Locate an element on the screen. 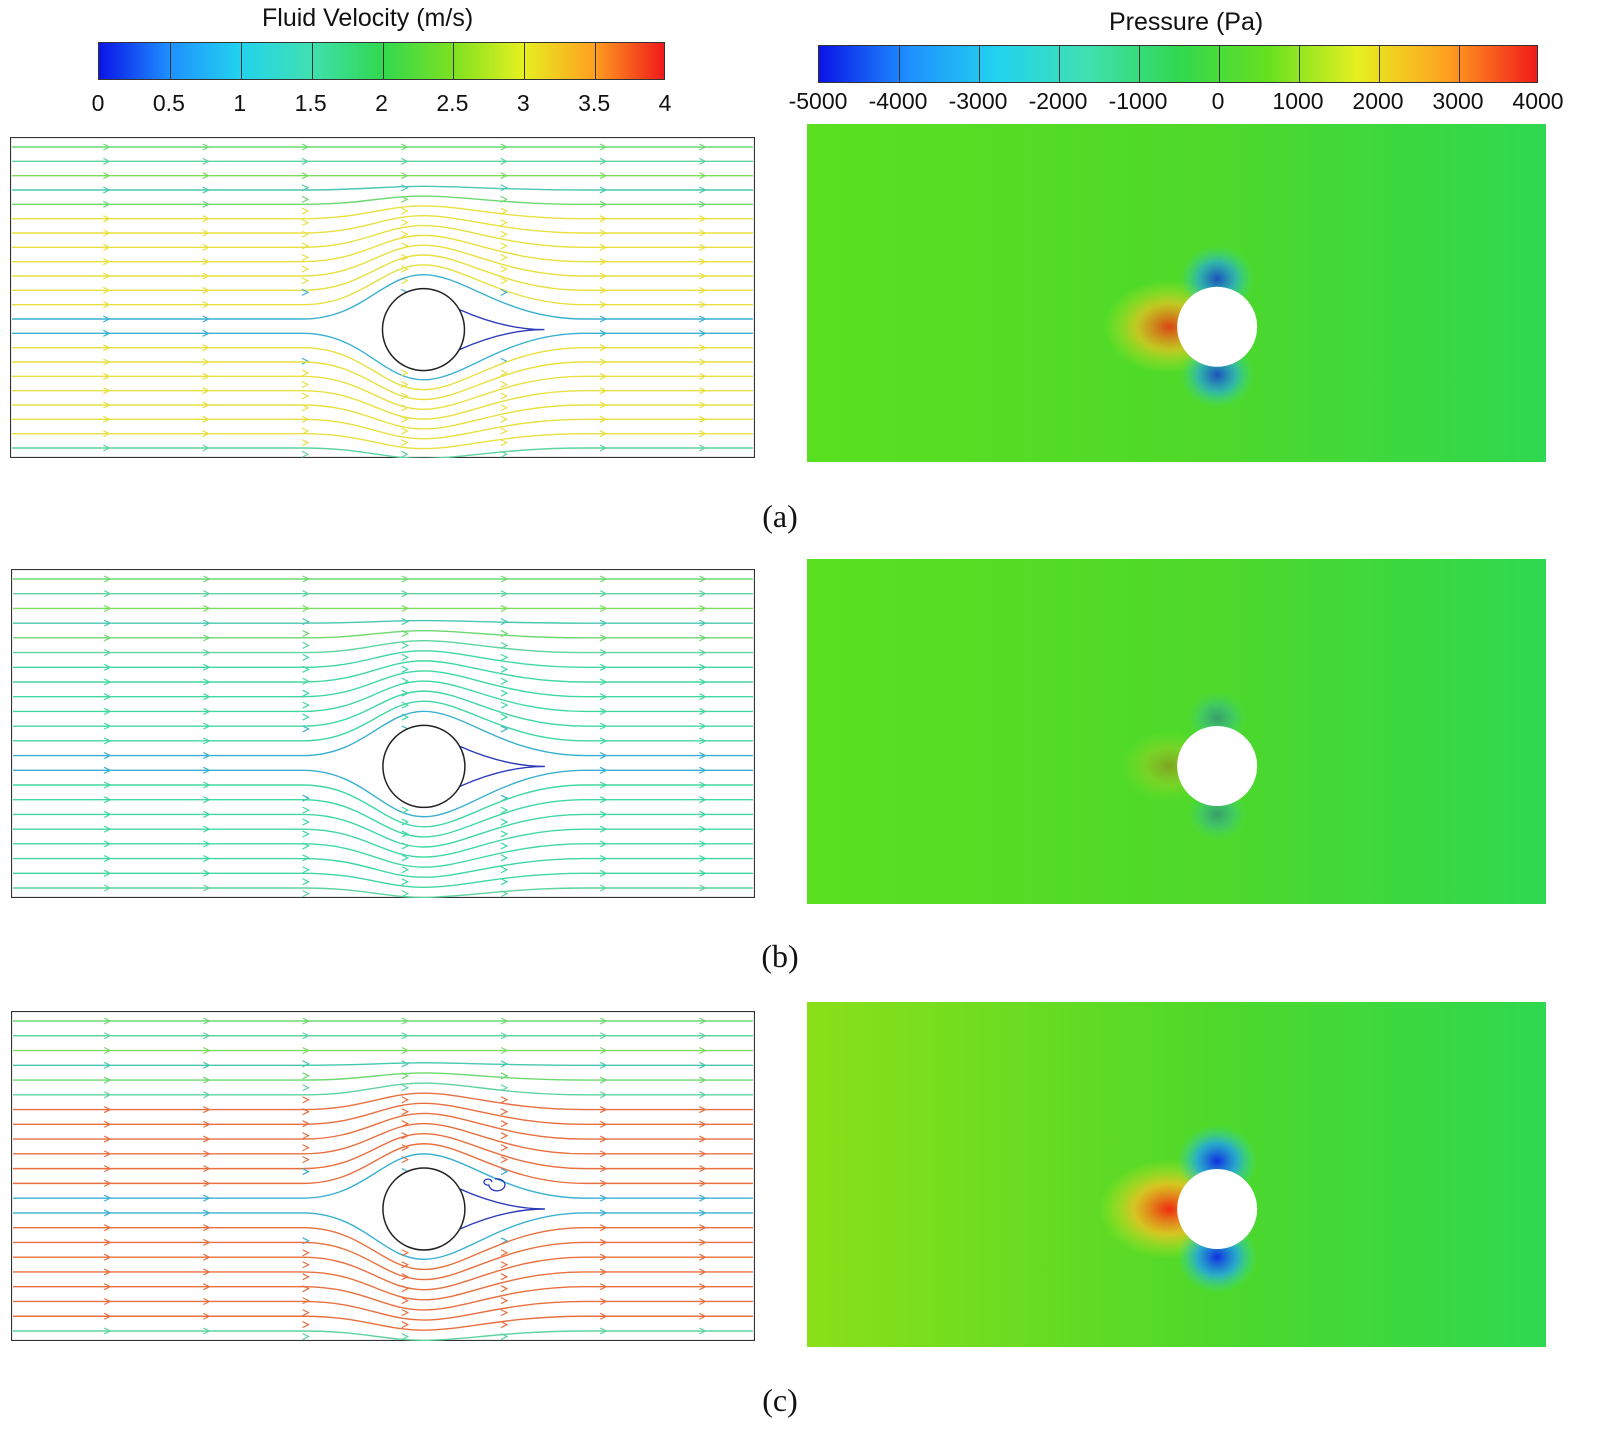 The image size is (1600, 1451). wake-streamline is located at coordinates (502, 329).